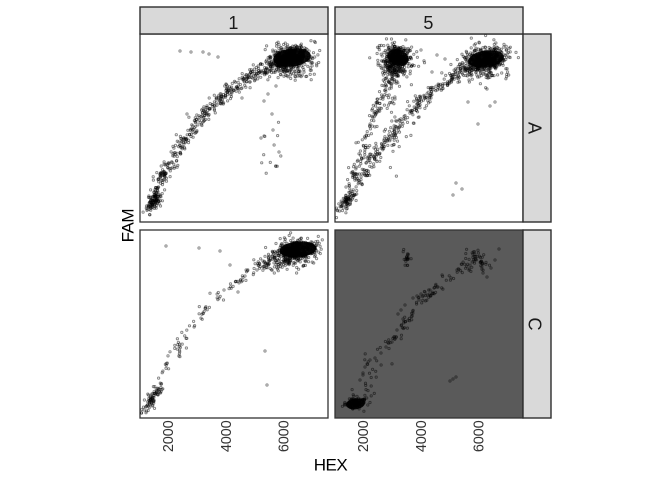 The image size is (672, 480). Describe the element at coordinates (535, 324) in the screenshot. I see `svg-text: C` at that location.